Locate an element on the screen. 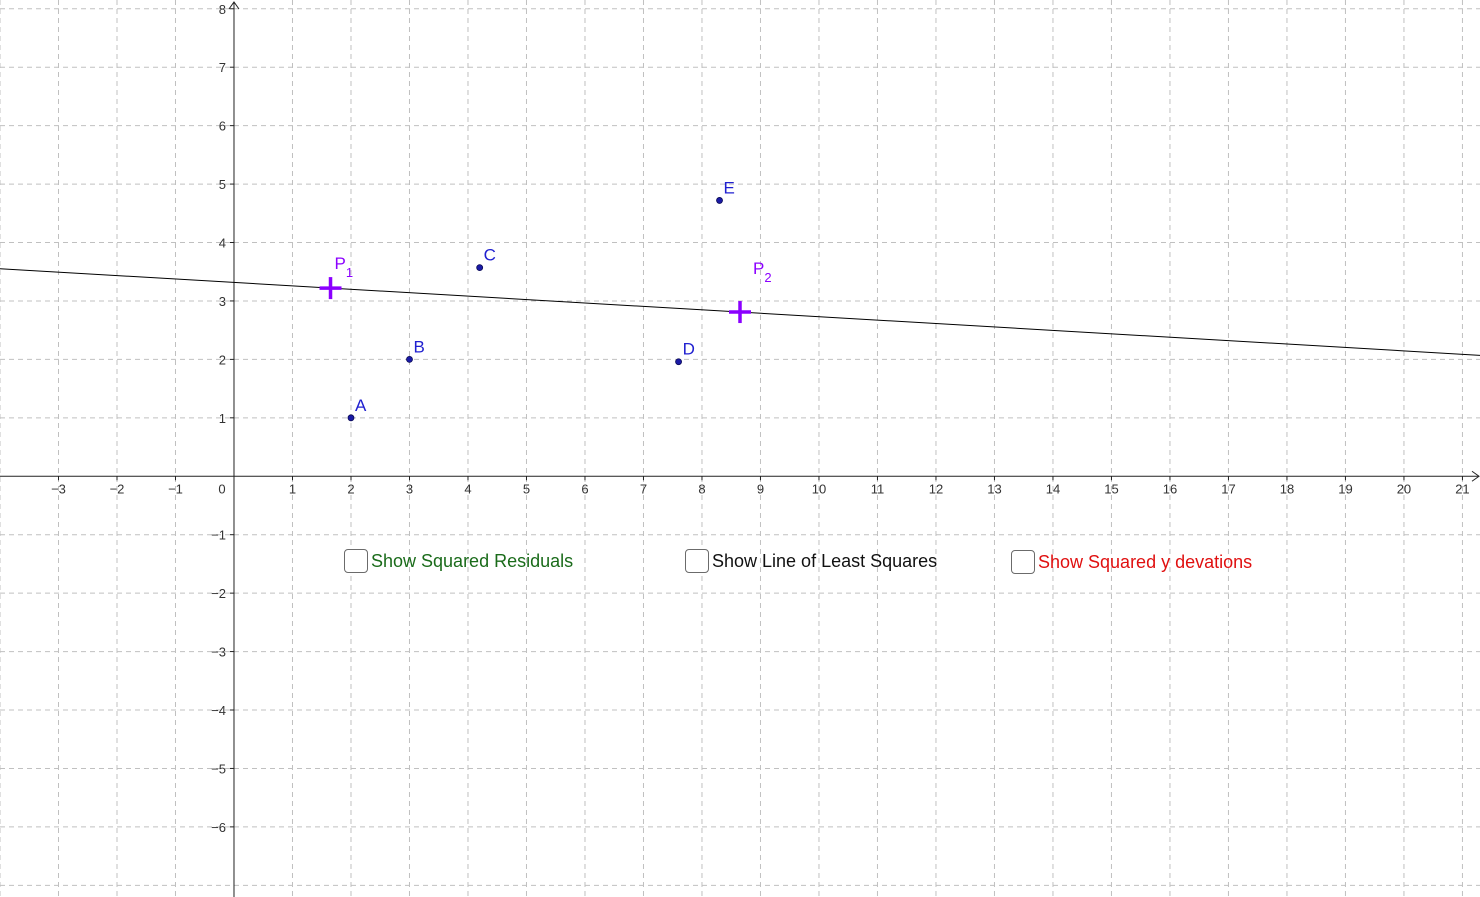 The height and width of the screenshot is (897, 1480). control-points: P1 P2 is located at coordinates (545, 289).